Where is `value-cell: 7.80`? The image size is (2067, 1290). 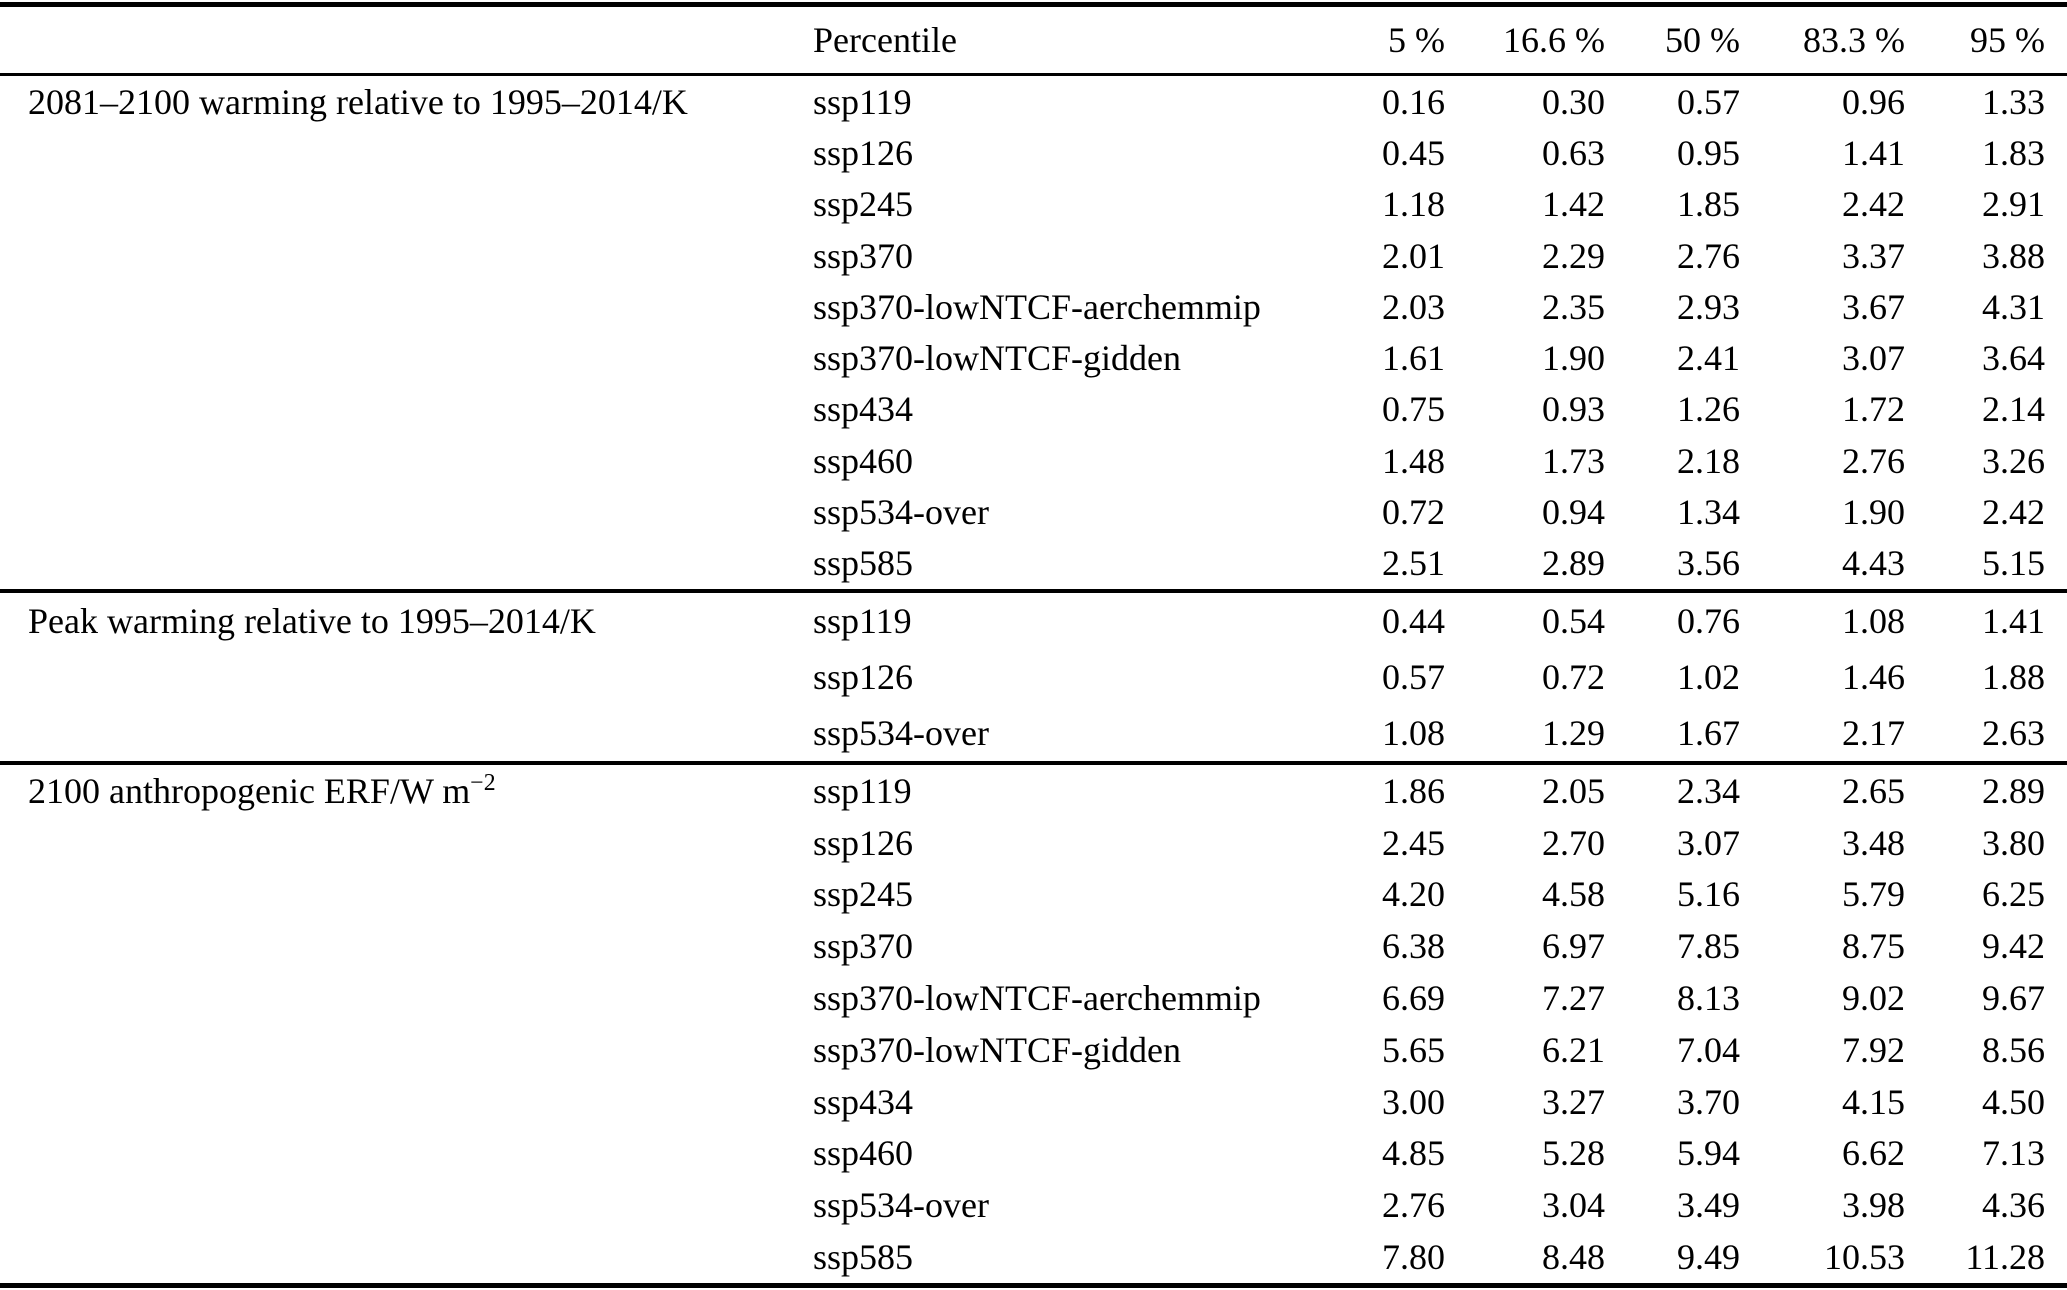
value-cell: 7.80 is located at coordinates (1413, 1257).